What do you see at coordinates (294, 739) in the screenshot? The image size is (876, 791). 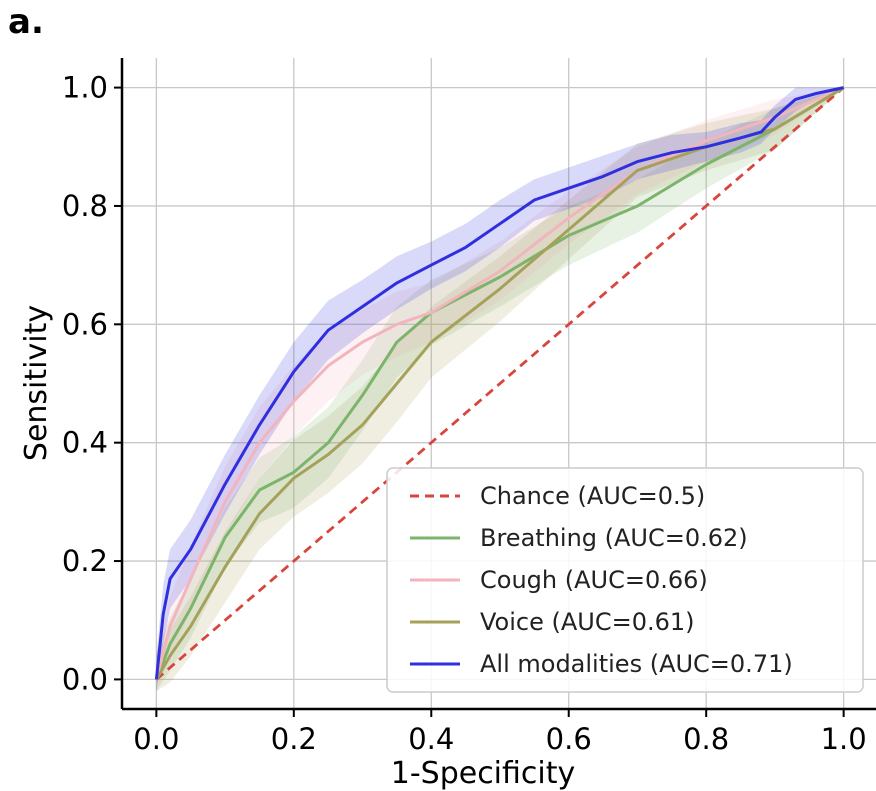 I see `x-tick-label-1: 0.2` at bounding box center [294, 739].